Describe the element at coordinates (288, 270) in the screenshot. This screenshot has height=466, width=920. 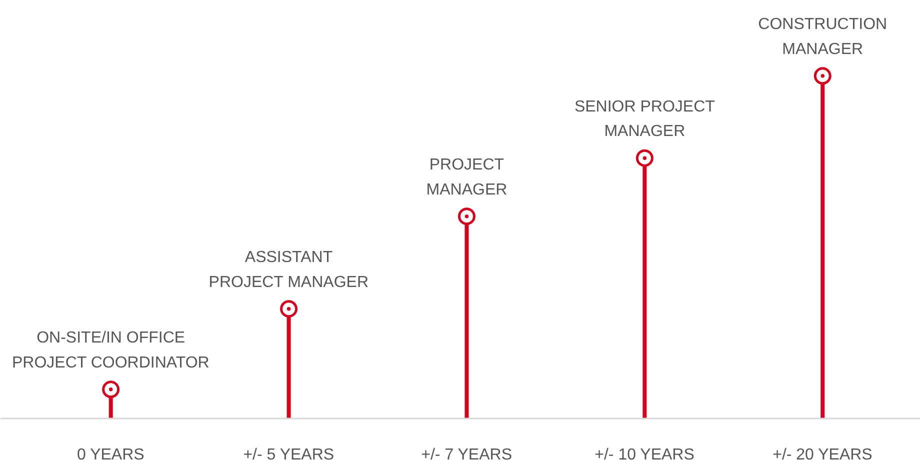
I see `annotation: ASSISTANT PROJECT MANAGER` at that location.